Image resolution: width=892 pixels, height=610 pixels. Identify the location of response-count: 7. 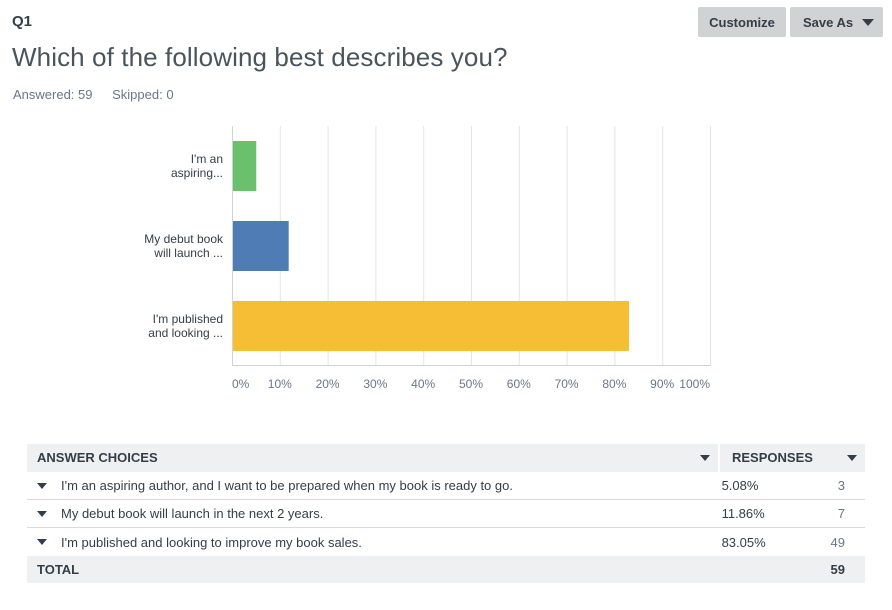
(841, 513).